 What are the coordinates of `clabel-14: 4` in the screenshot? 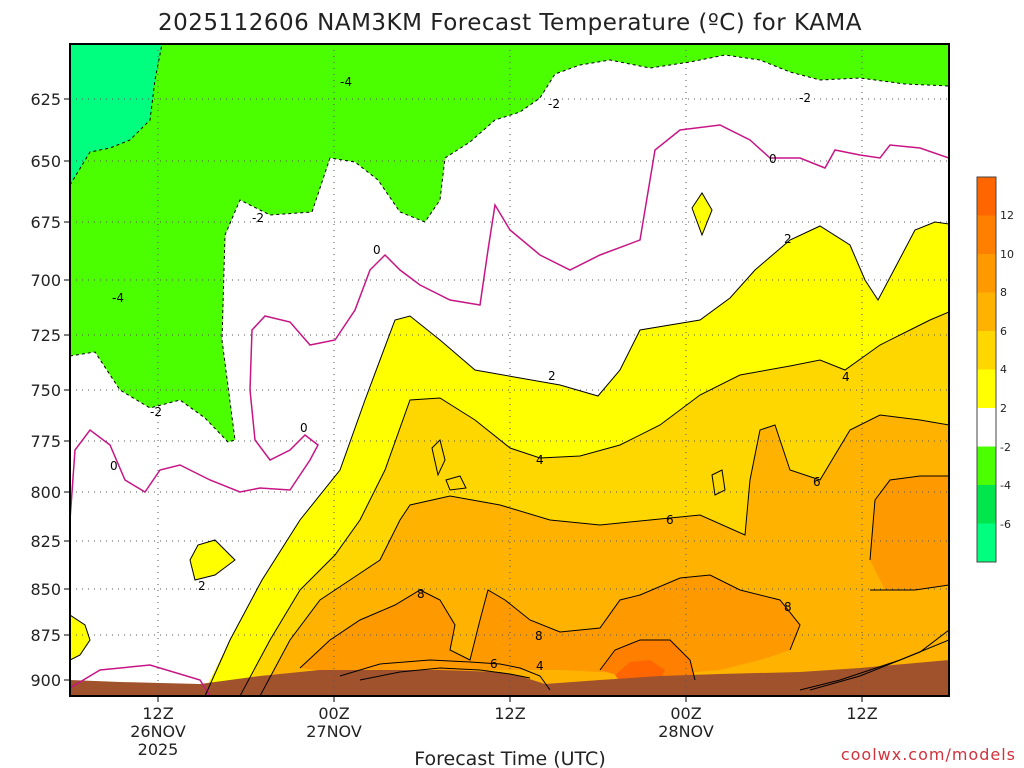 It's located at (540, 460).